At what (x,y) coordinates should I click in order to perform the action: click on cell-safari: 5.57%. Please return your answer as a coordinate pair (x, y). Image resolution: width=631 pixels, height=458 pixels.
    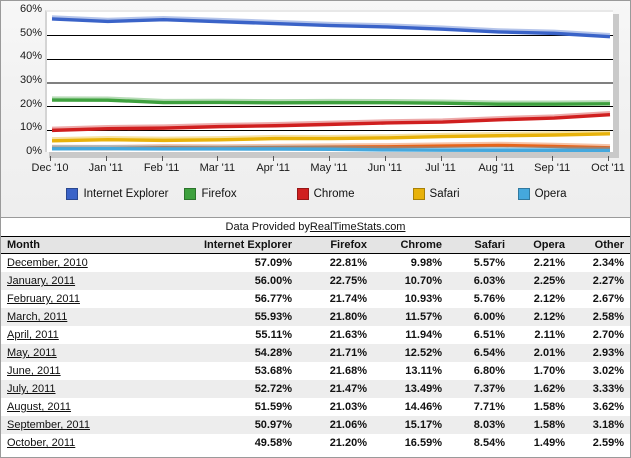
    Looking at the image, I should click on (489, 263).